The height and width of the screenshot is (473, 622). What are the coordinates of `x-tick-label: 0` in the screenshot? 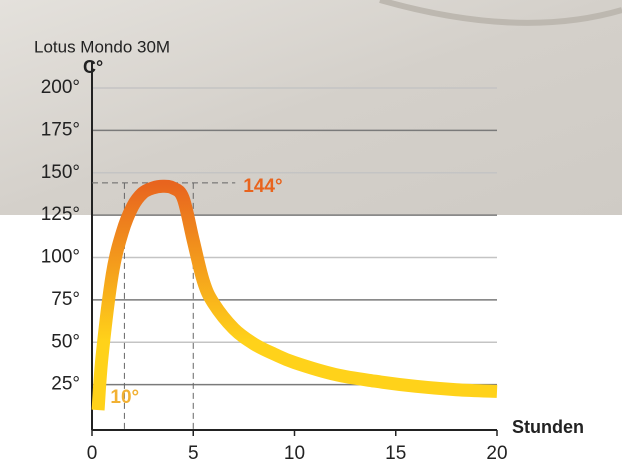 It's located at (92, 453).